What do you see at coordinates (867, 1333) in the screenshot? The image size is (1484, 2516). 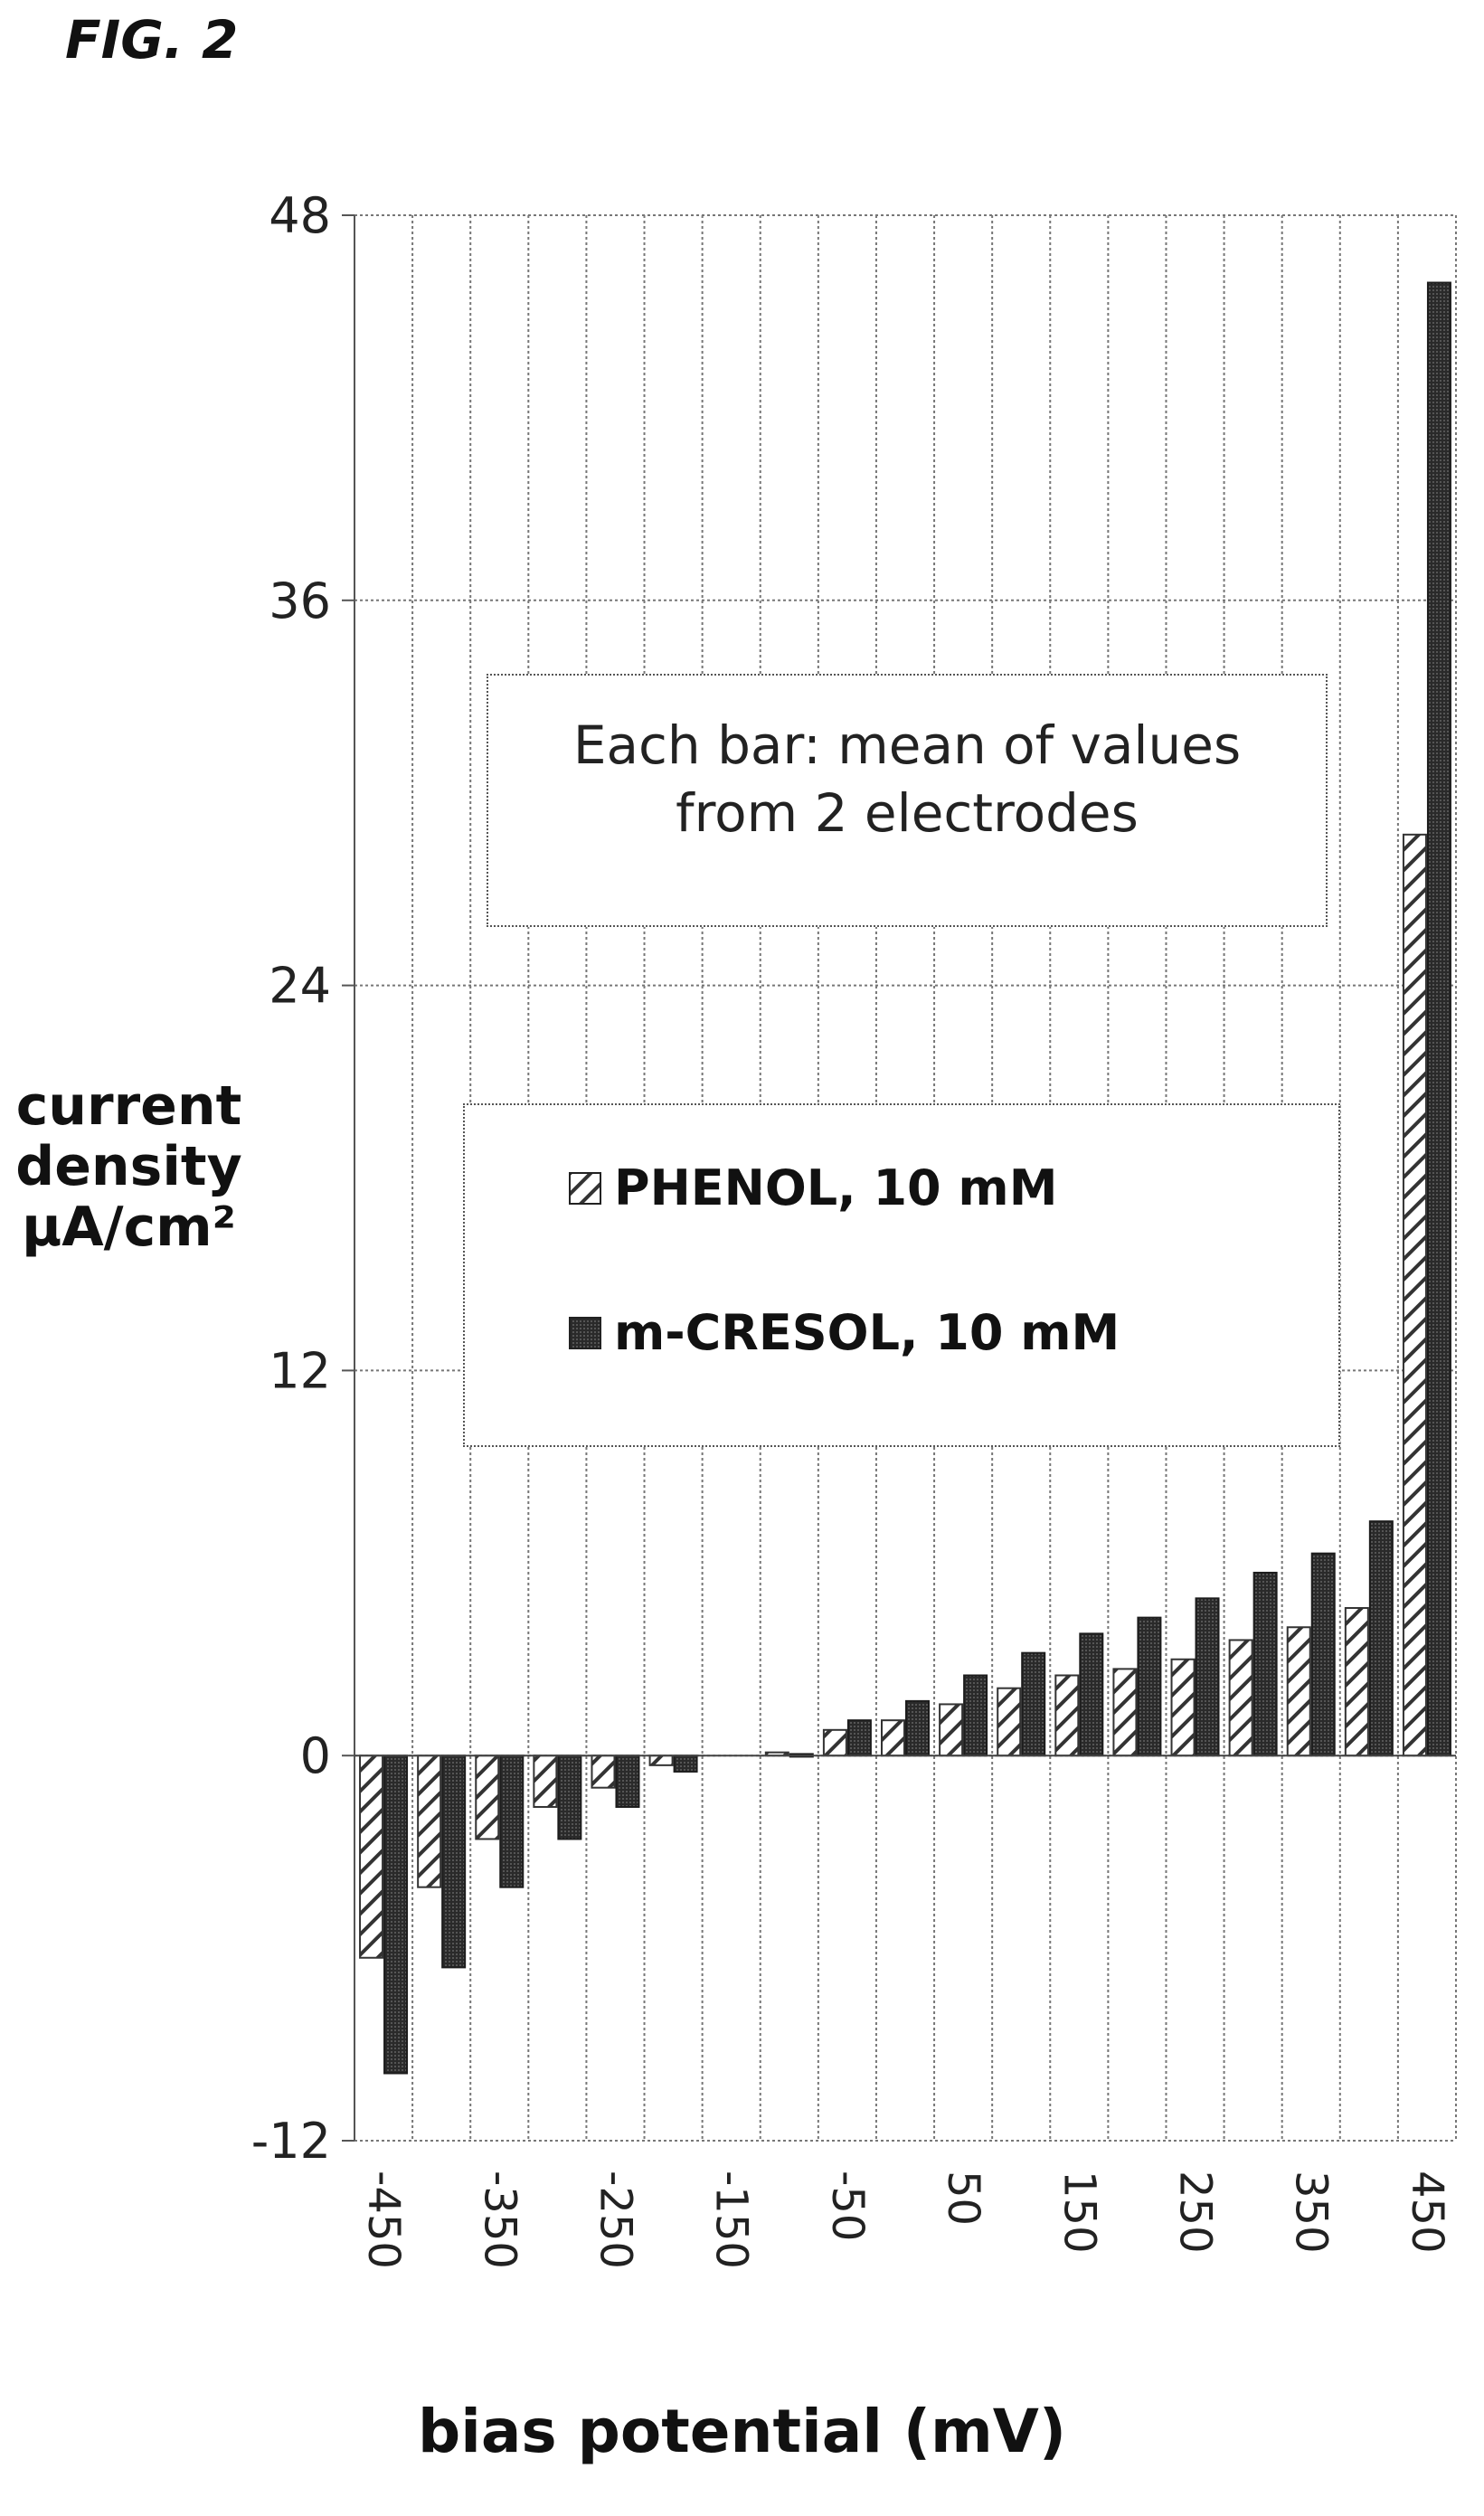 I see `legend-label-m-cresol: m-CRESOL, 10 mM` at bounding box center [867, 1333].